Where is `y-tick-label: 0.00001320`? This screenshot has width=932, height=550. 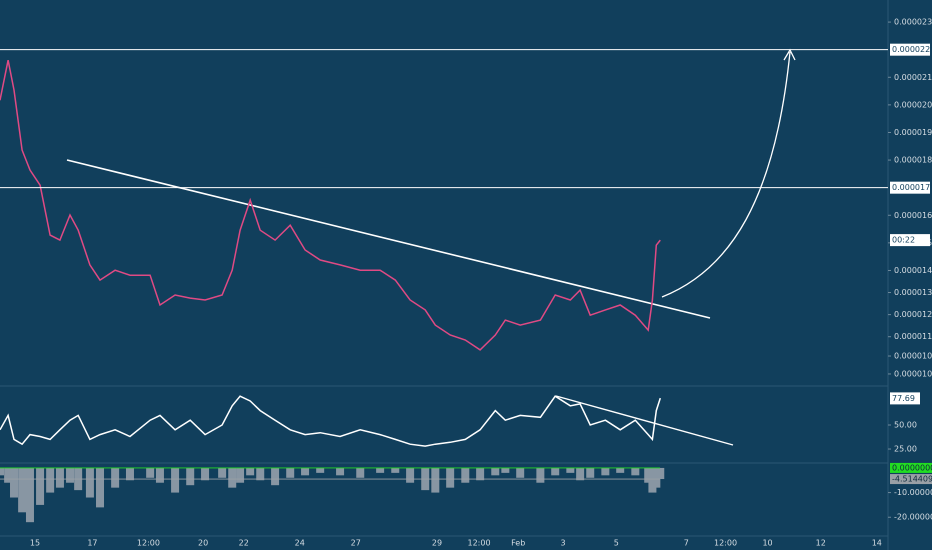 y-tick-label: 0.00001320 is located at coordinates (913, 292).